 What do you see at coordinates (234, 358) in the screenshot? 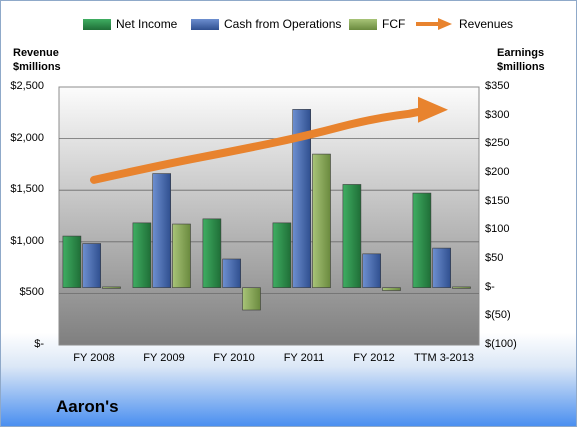
I see `x-tick-label: FY 2010` at bounding box center [234, 358].